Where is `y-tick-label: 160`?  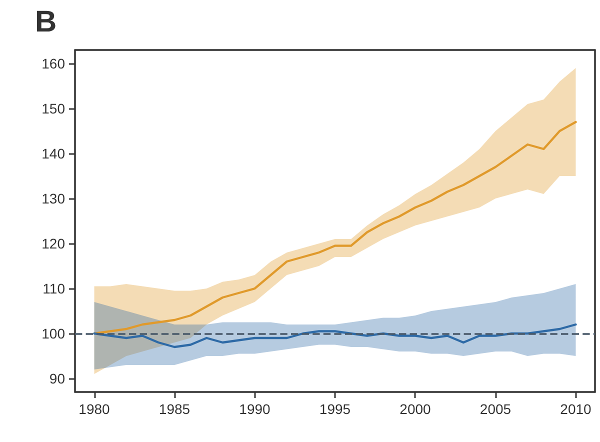 y-tick-label: 160 is located at coordinates (54, 64).